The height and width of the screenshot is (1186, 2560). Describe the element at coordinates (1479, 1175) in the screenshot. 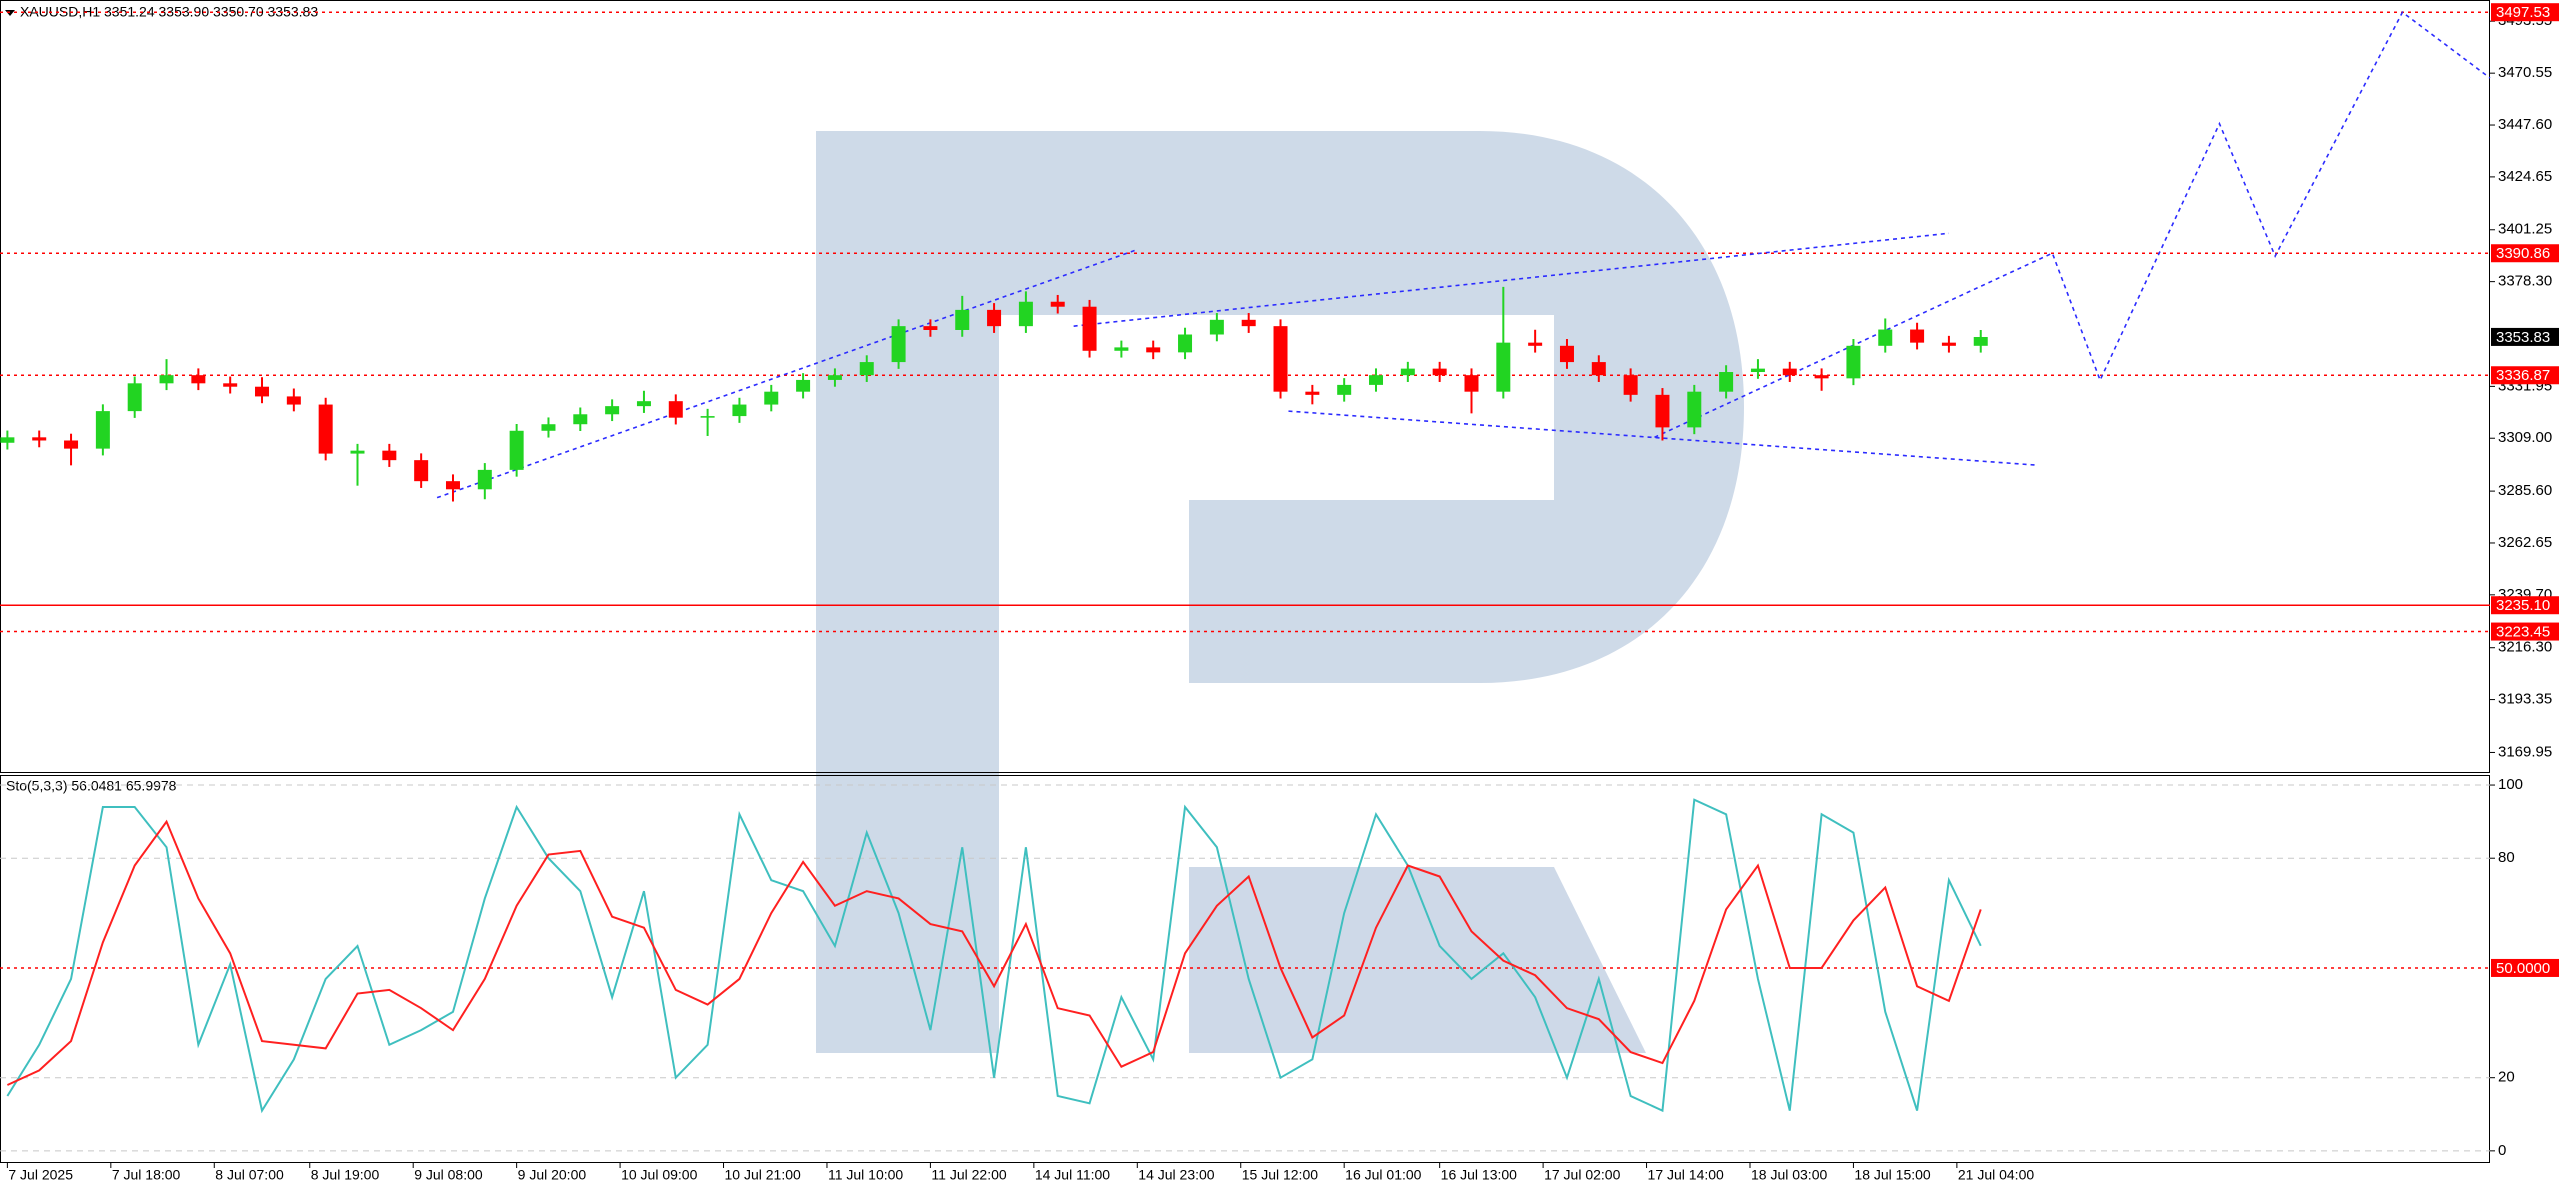

I see `x-tick-label: 16 Jul 13:00` at that location.